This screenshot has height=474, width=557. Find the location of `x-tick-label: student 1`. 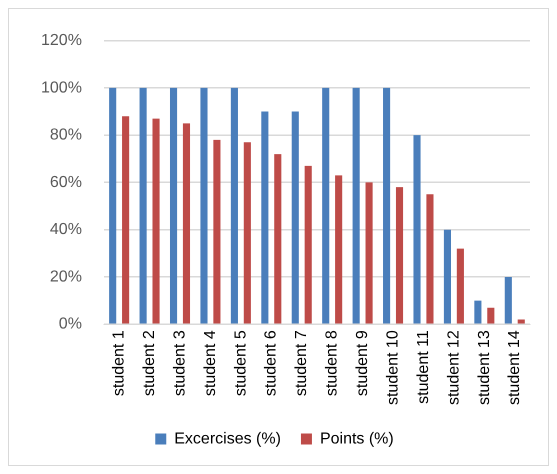

x-tick-label: student 1 is located at coordinates (119, 363).